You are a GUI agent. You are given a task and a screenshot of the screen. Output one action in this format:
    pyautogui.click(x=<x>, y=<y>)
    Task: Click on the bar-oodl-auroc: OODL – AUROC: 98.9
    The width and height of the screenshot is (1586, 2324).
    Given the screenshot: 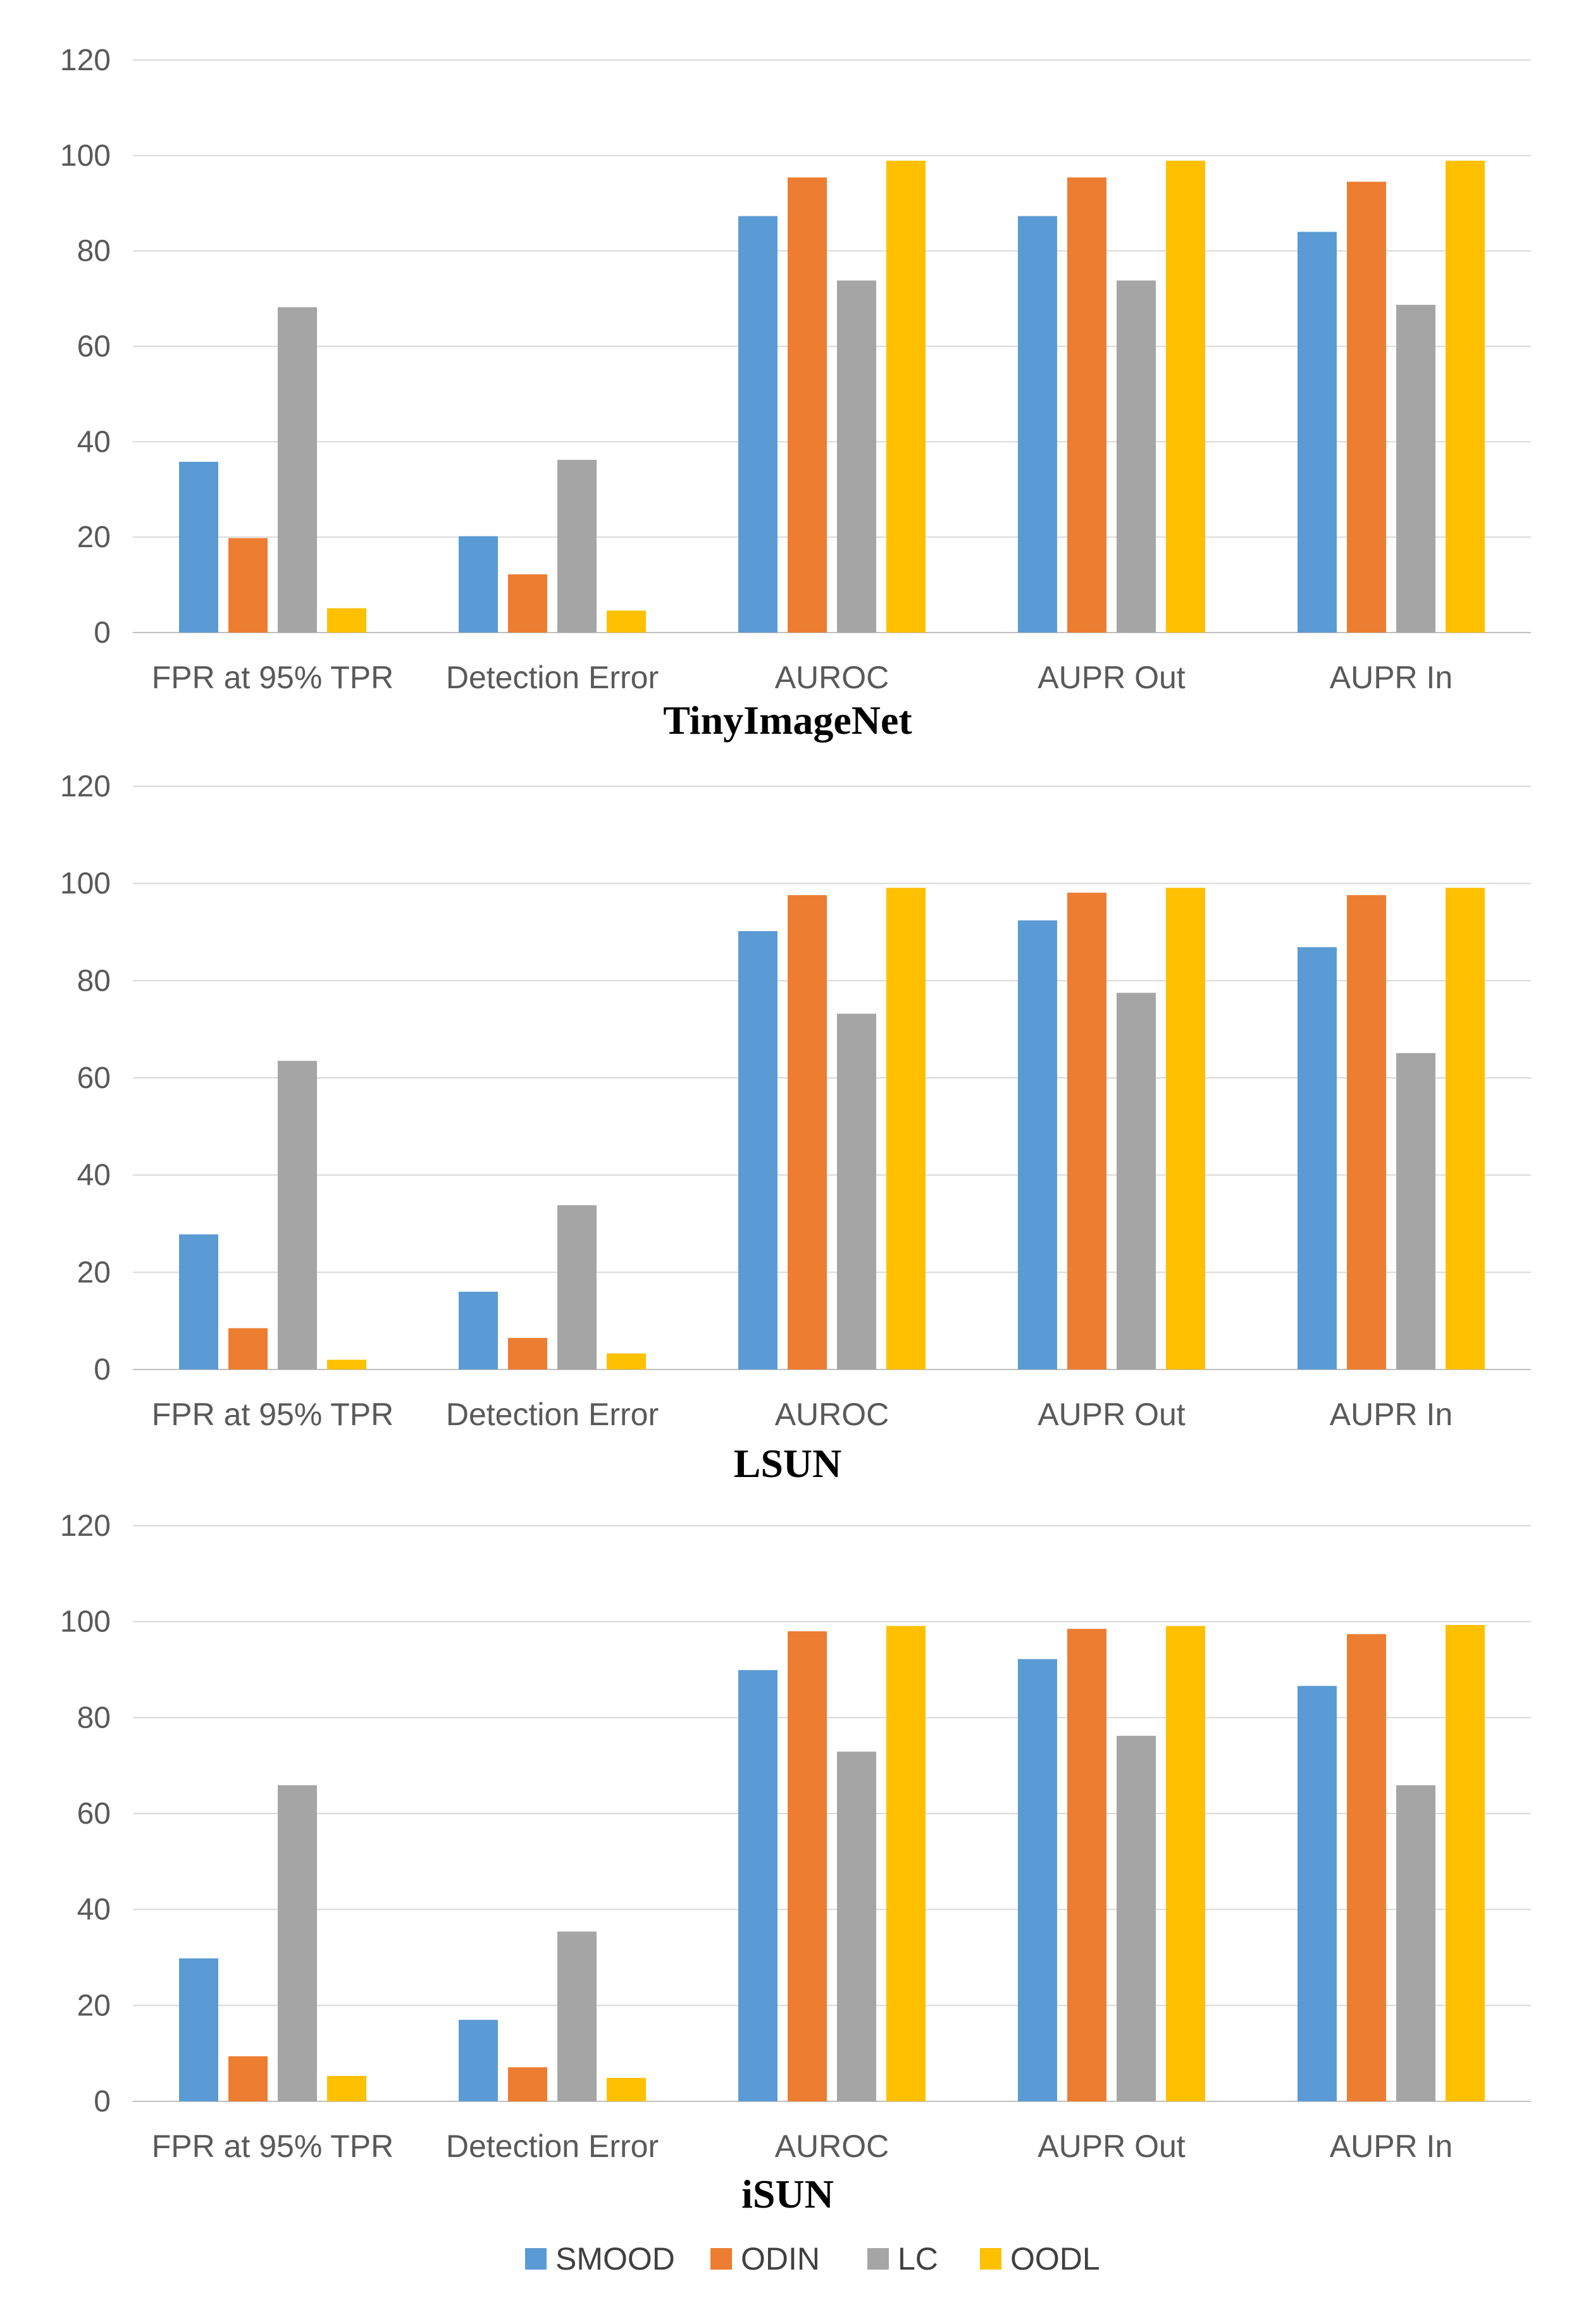 What is the action you would take?
    pyautogui.click(x=906, y=397)
    